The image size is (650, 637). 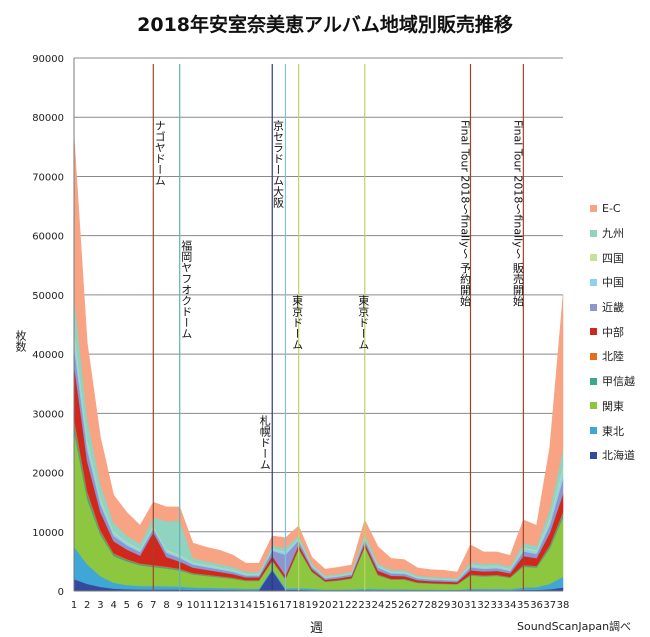 What do you see at coordinates (549, 605) in the screenshot?
I see `x-tick-label: 37` at bounding box center [549, 605].